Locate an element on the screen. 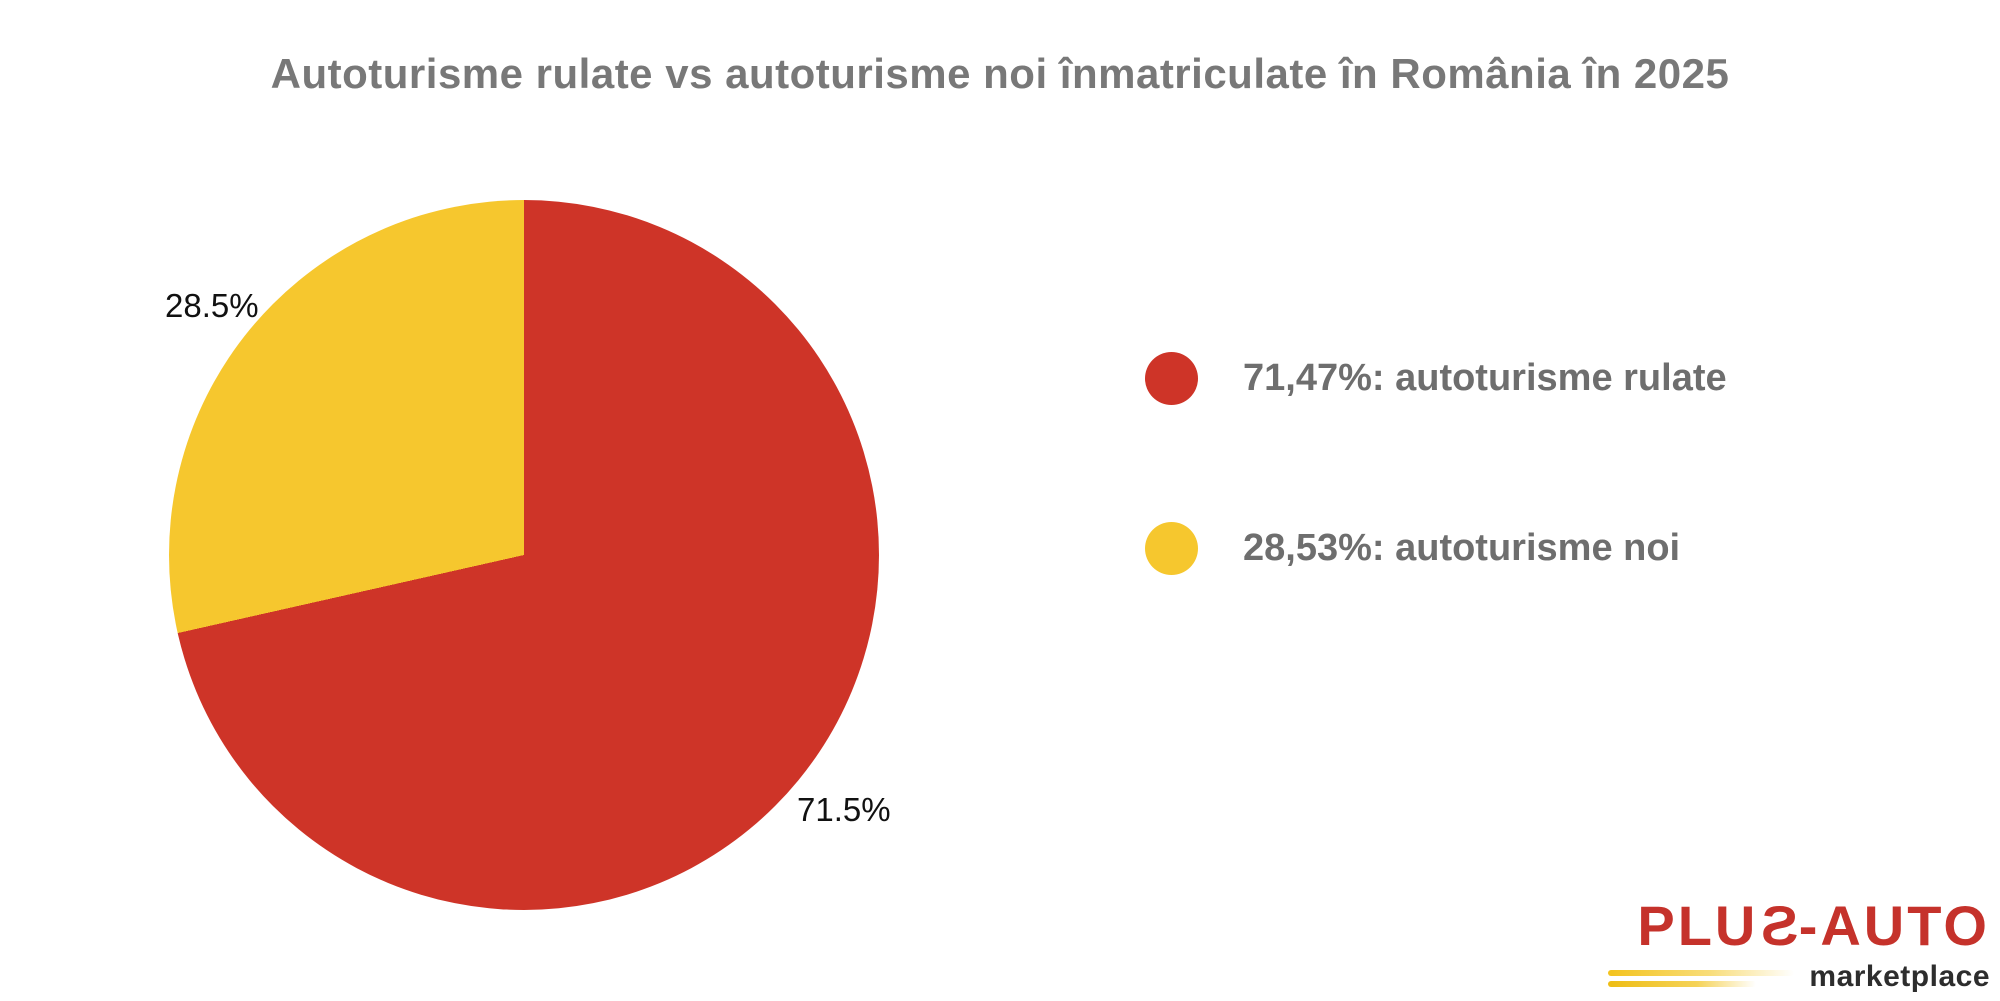  legend-label-rulate: 71,47%: autoturisme rulate is located at coordinates (1485, 378).